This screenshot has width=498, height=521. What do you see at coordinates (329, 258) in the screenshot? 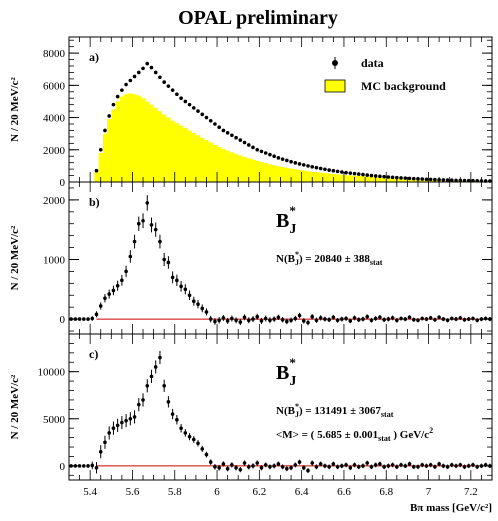
I see `yield-annotation: N(BJ*) = 20840 ± 388stat` at bounding box center [329, 258].